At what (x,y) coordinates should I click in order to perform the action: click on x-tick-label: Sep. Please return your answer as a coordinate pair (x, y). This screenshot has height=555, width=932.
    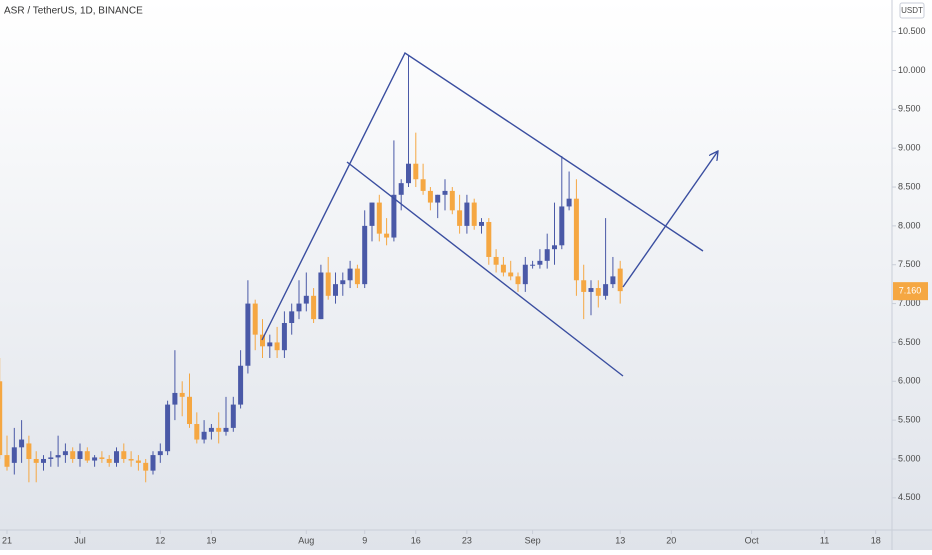
    Looking at the image, I should click on (533, 540).